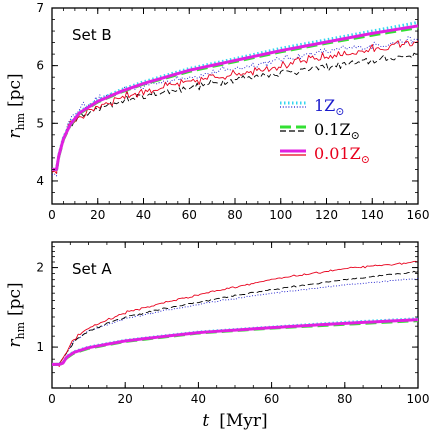 This screenshot has width=436, height=436. I want to click on y-tick-label: 4, so click(40, 181).